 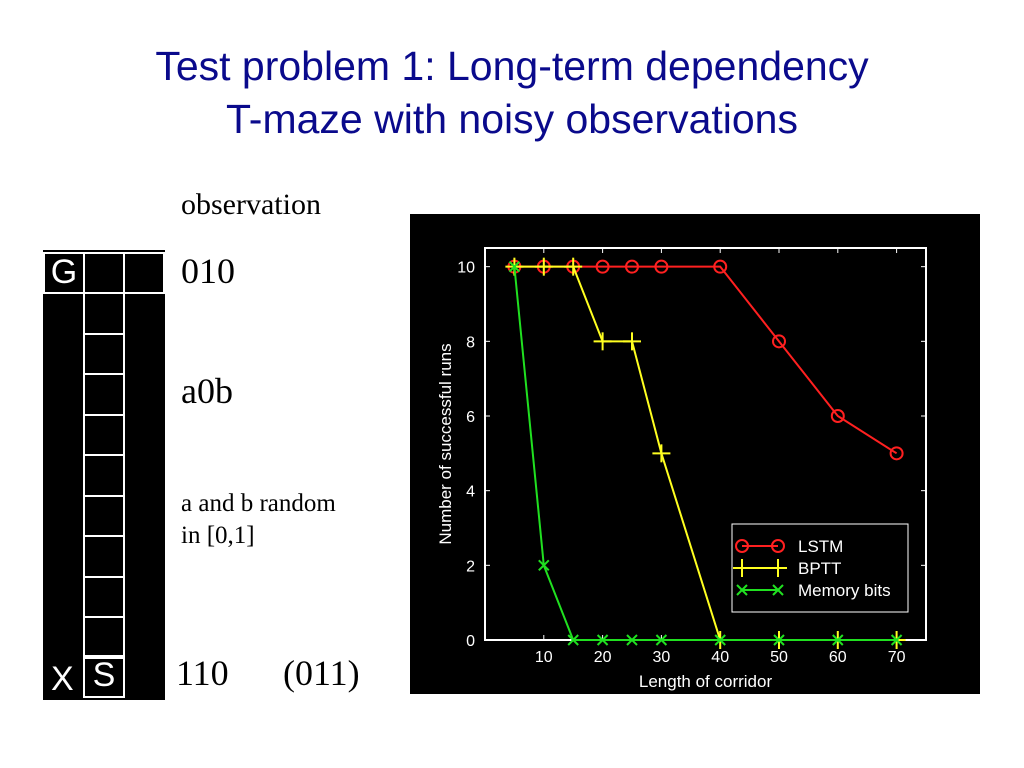 What do you see at coordinates (820, 546) in the screenshot?
I see `legend-label-lstm: LSTM` at bounding box center [820, 546].